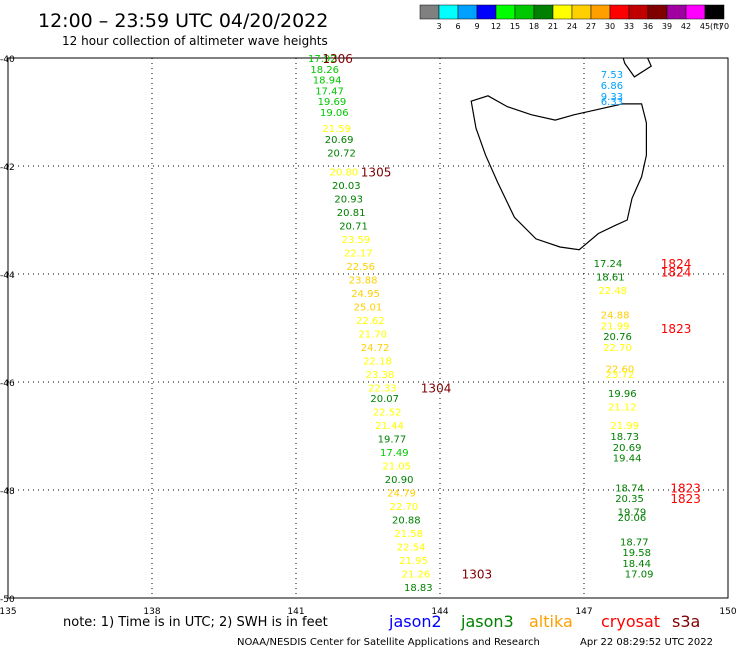 This screenshot has width=740, height=650. Describe the element at coordinates (439, 612) in the screenshot. I see `x-tick-label: 144` at that location.